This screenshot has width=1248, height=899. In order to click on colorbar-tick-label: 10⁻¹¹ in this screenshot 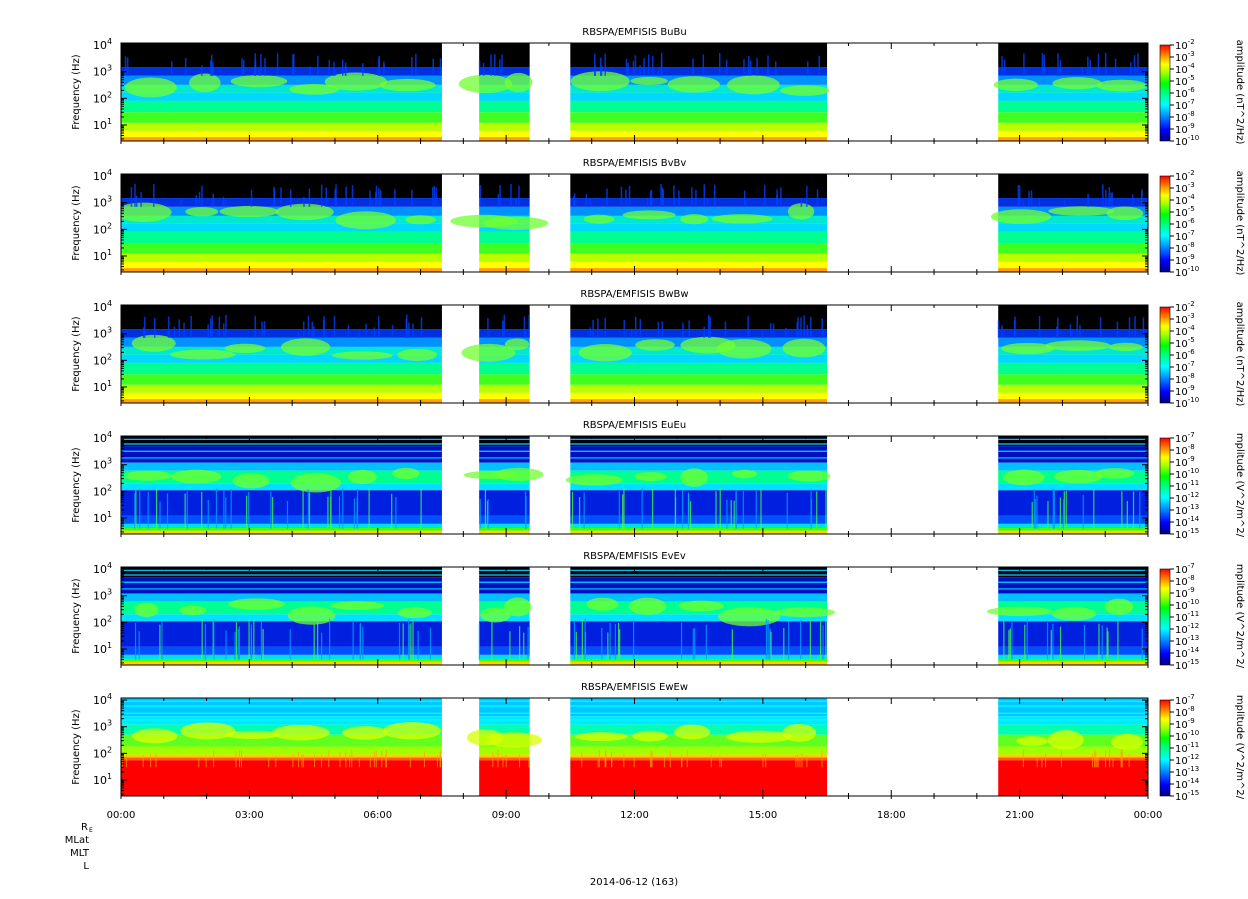, I will do `click(1187, 748)`.